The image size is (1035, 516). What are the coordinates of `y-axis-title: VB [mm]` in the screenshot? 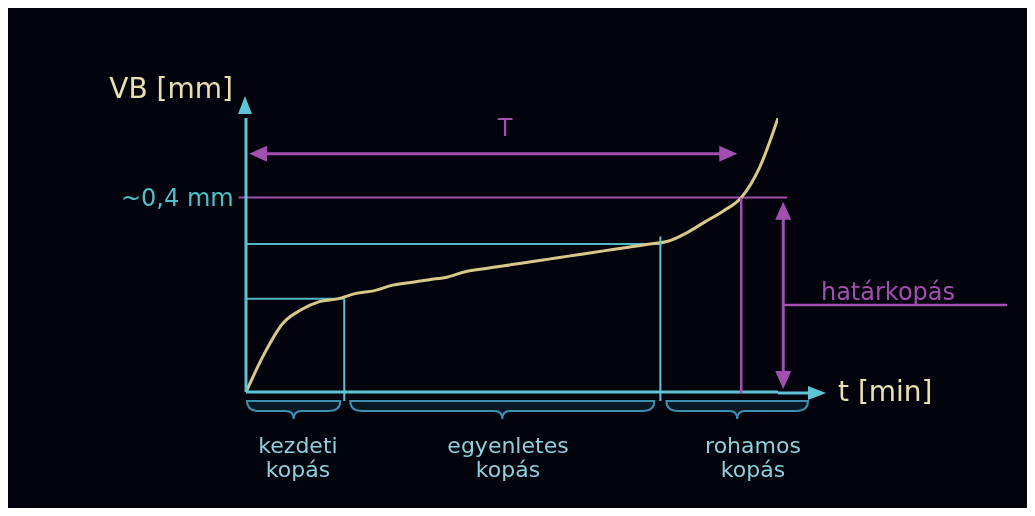 It's located at (171, 88).